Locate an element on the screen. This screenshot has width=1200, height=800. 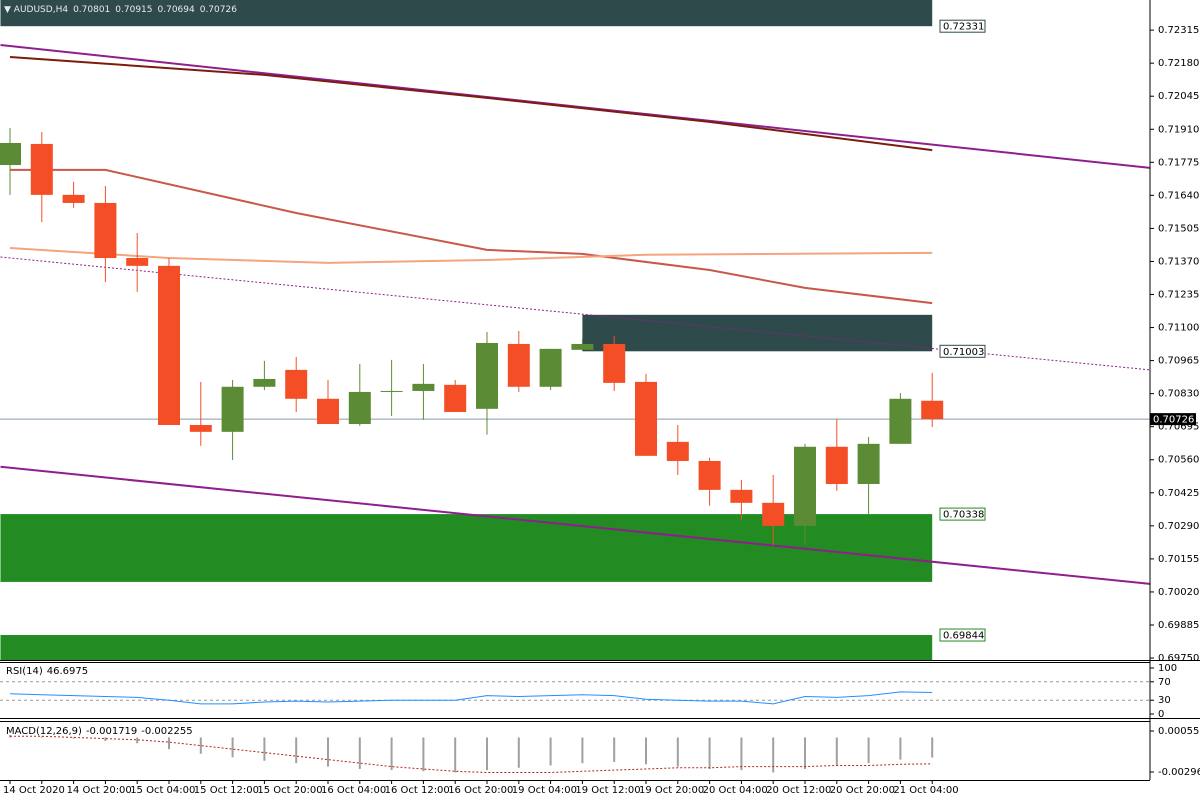
x-tick-label: 16 Oct 04:00 is located at coordinates (353, 790).